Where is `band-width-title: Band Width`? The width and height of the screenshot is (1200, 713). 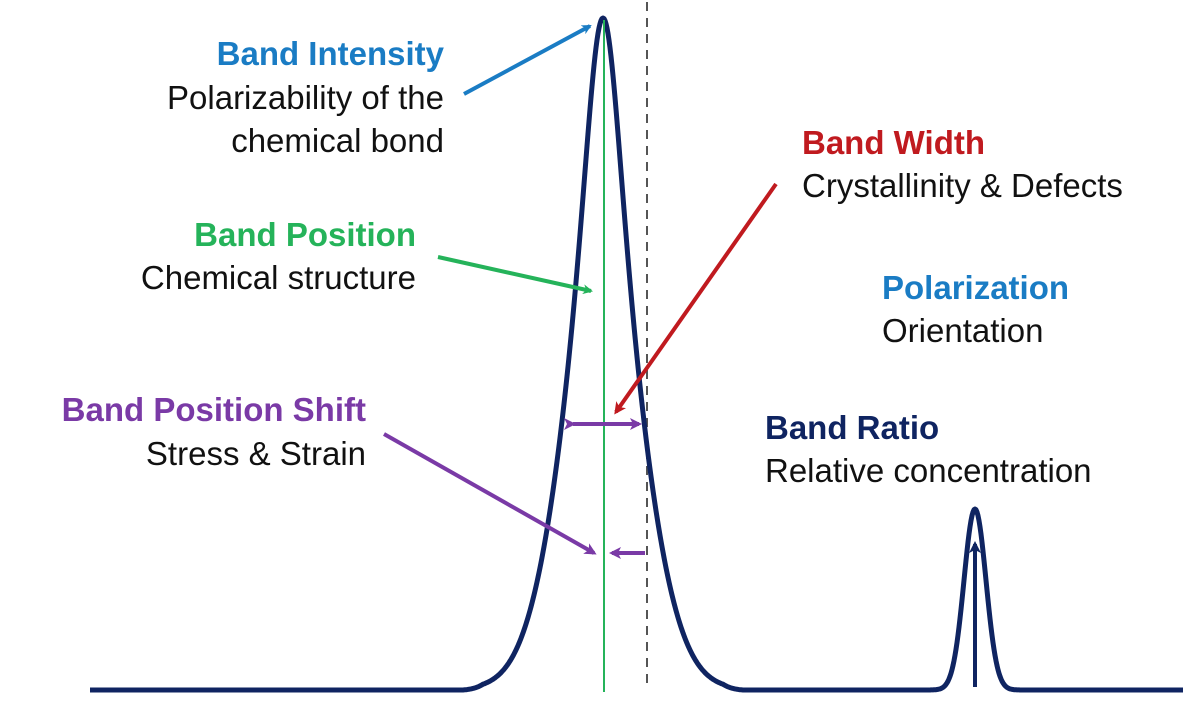 band-width-title: Band Width is located at coordinates (893, 142).